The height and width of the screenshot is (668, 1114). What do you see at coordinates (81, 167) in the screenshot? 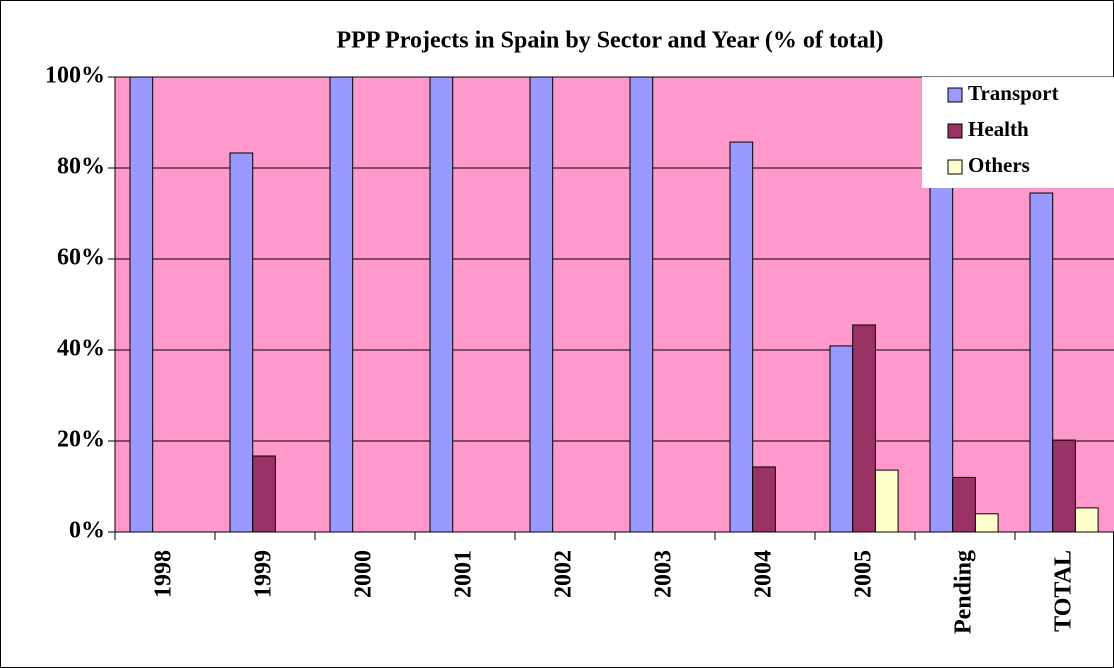
I see `y-tick-label: 80%` at bounding box center [81, 167].